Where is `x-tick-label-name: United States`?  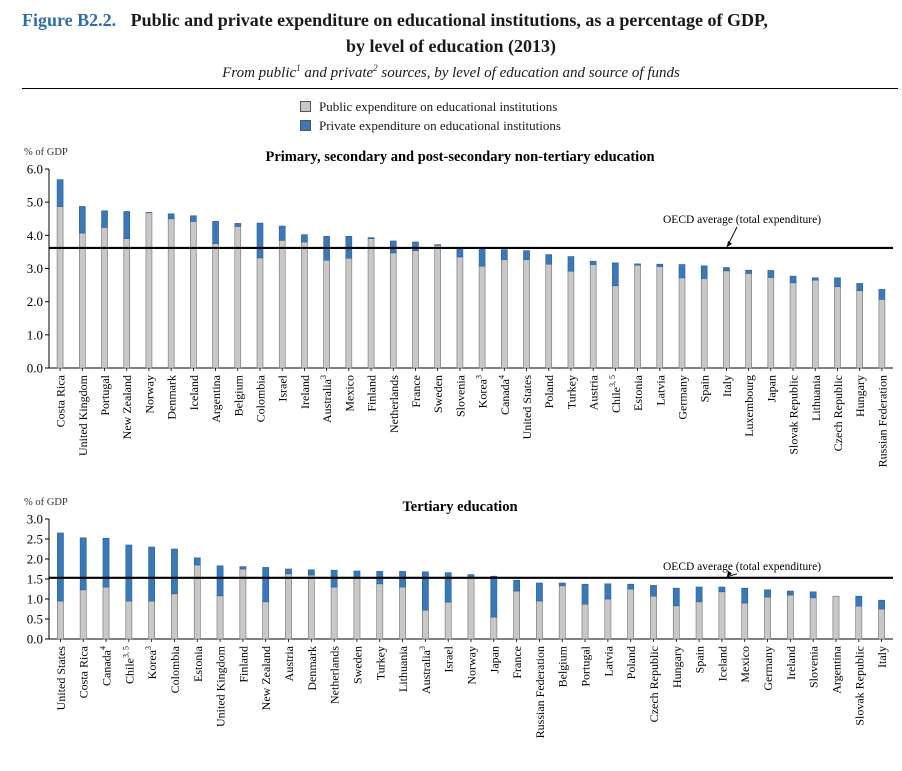
x-tick-label-name: United States is located at coordinates (61, 678).